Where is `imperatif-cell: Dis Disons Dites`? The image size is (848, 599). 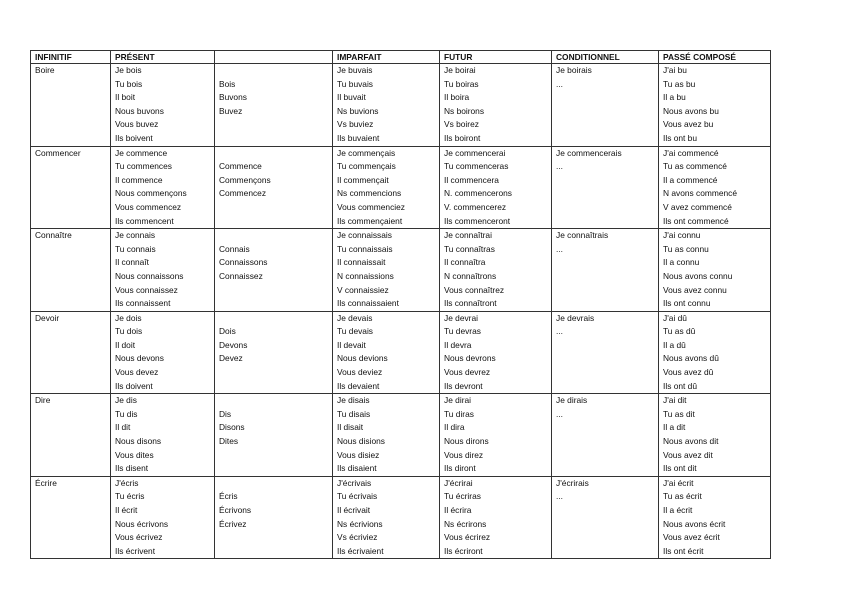
imperatif-cell: Dis Disons Dites is located at coordinates (273, 435).